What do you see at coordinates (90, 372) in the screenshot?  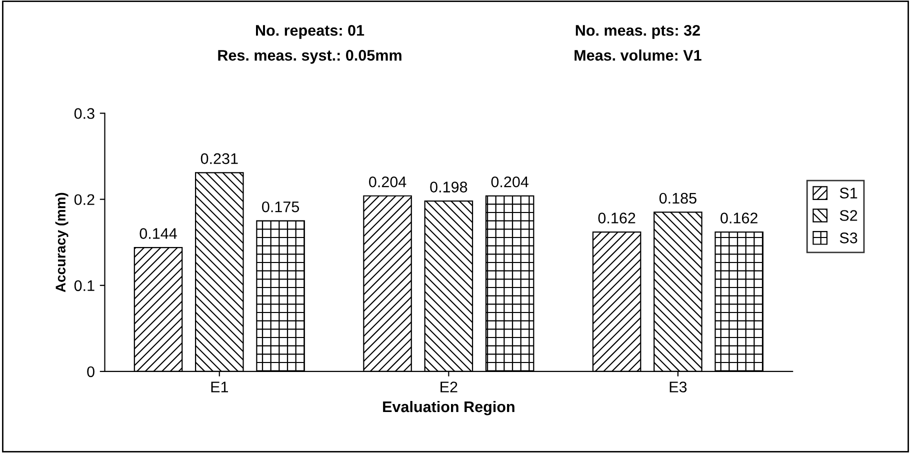 I see `y-tick-label: 0` at bounding box center [90, 372].